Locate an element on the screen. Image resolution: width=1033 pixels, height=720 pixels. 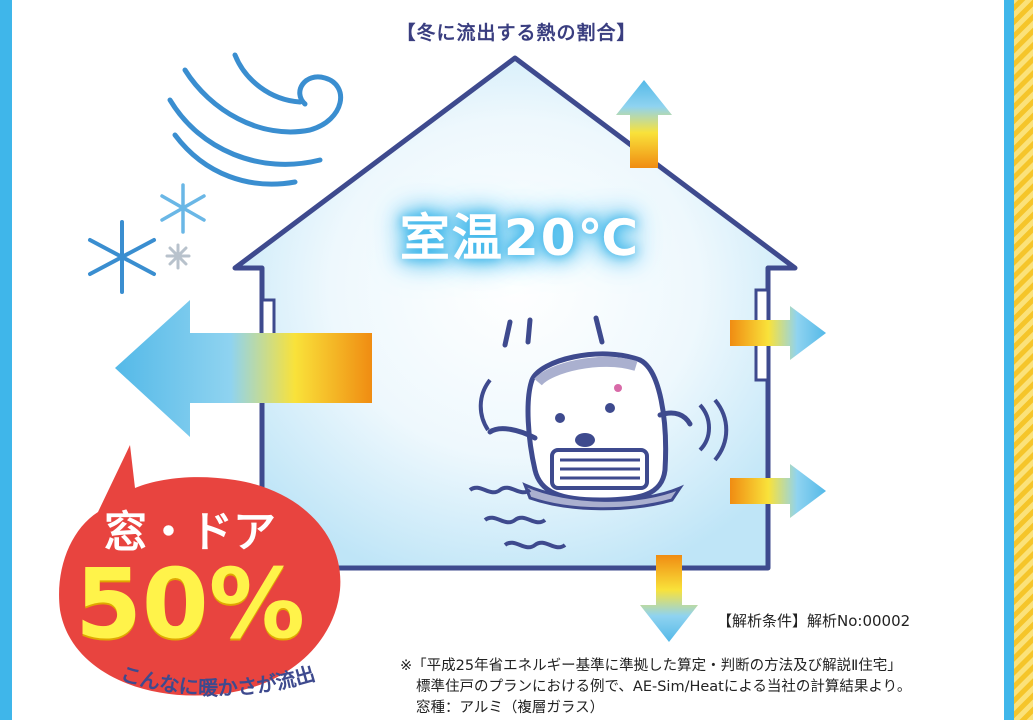
snowflake-small-icon is located at coordinates (183, 208).